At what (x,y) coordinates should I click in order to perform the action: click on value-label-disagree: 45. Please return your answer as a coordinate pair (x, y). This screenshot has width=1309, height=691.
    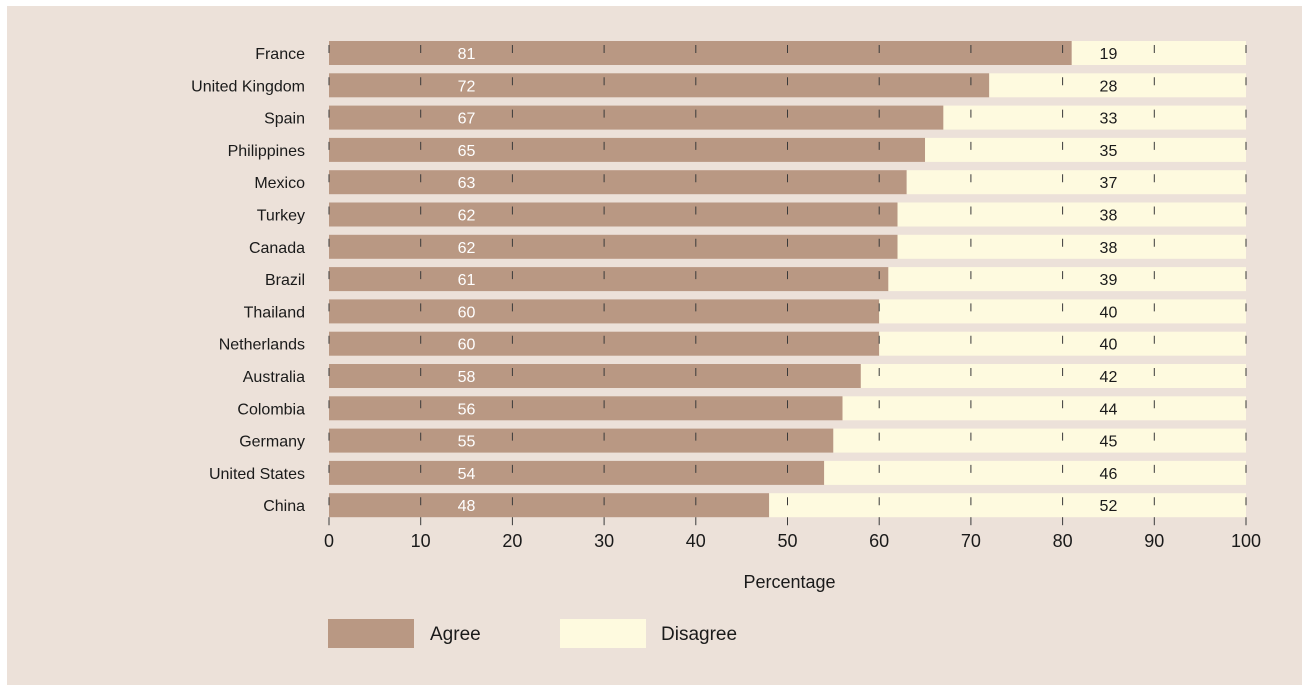
    Looking at the image, I should click on (1109, 442).